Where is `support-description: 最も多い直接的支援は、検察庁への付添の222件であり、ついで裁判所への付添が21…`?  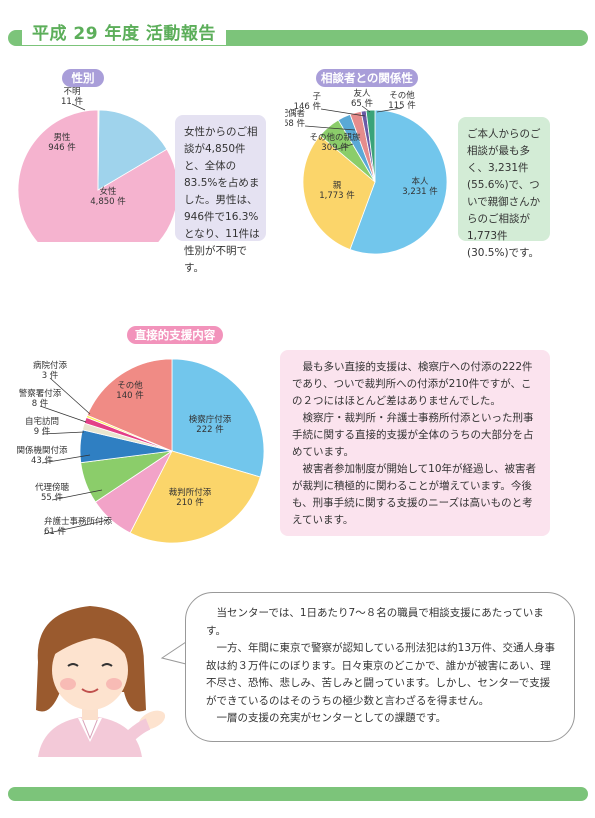 support-description: 最も多い直接的支援は、検察庁への付添の222件であり、ついで裁判所への付添が21… is located at coordinates (415, 443).